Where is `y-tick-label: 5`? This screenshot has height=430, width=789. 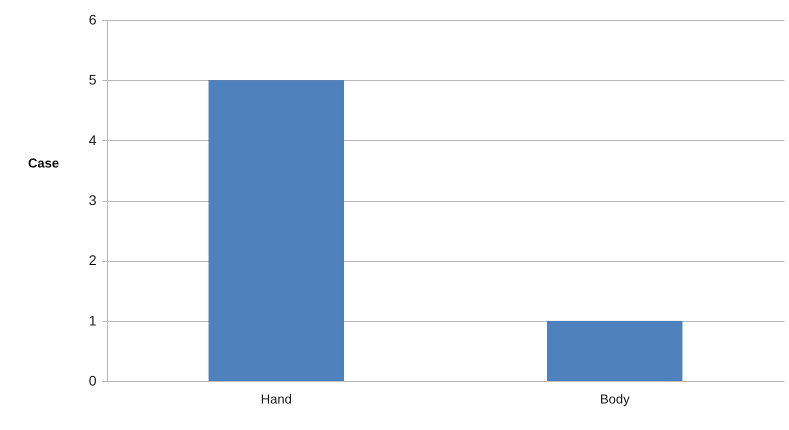
y-tick-label: 5 is located at coordinates (92, 80).